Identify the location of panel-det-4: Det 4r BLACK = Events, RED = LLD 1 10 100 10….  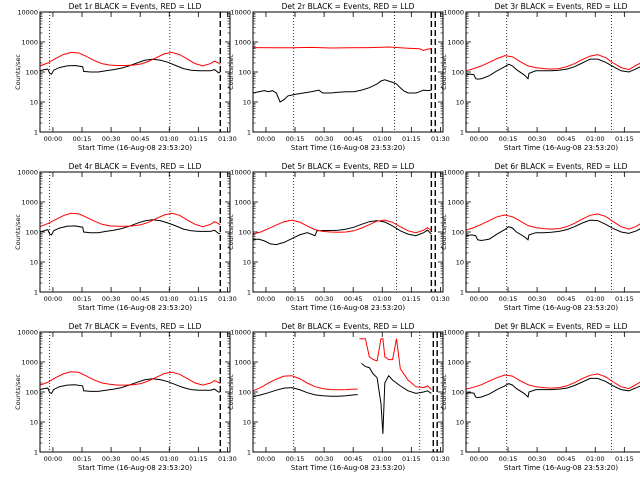
(125, 237).